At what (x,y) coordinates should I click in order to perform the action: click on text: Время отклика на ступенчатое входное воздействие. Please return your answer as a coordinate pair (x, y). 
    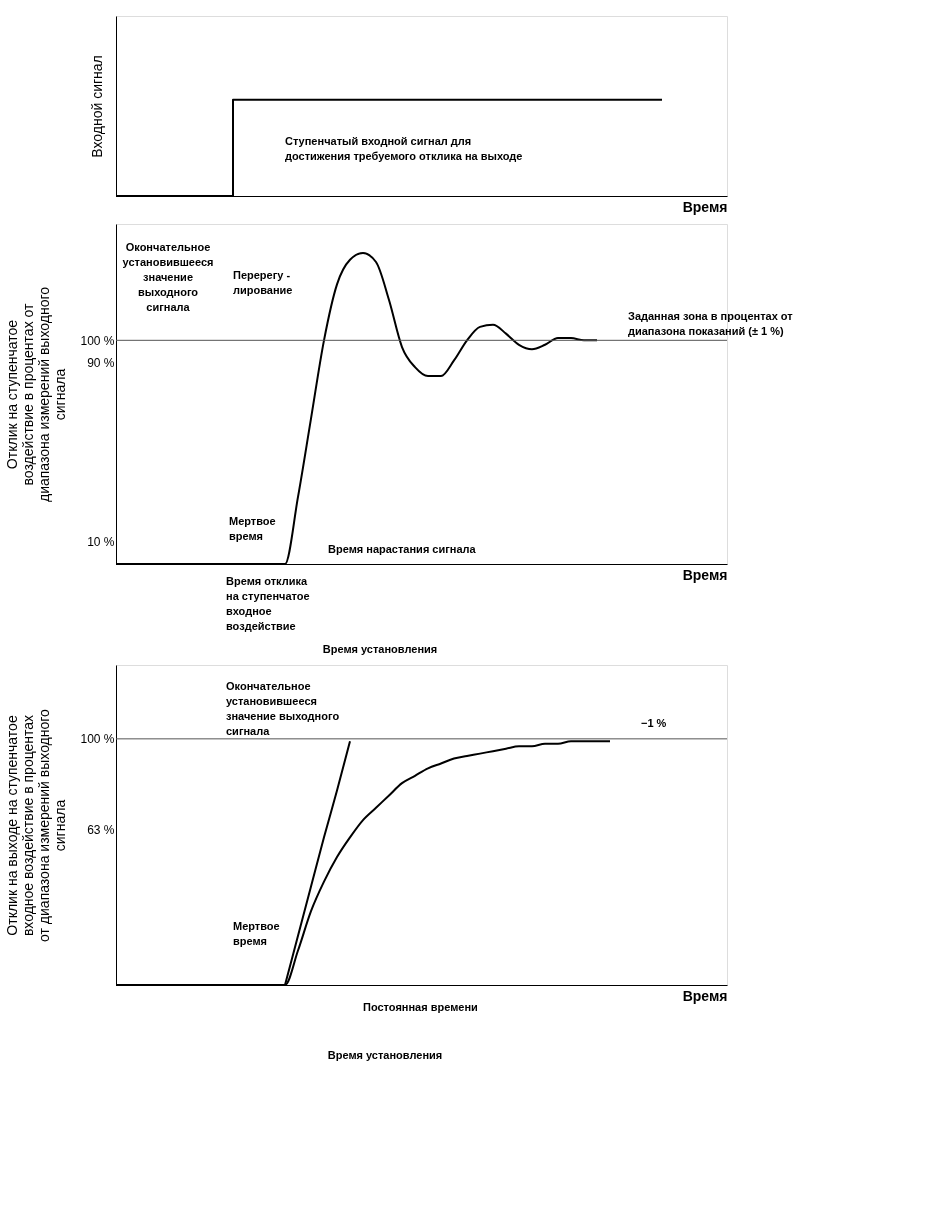
    Looking at the image, I should click on (268, 603).